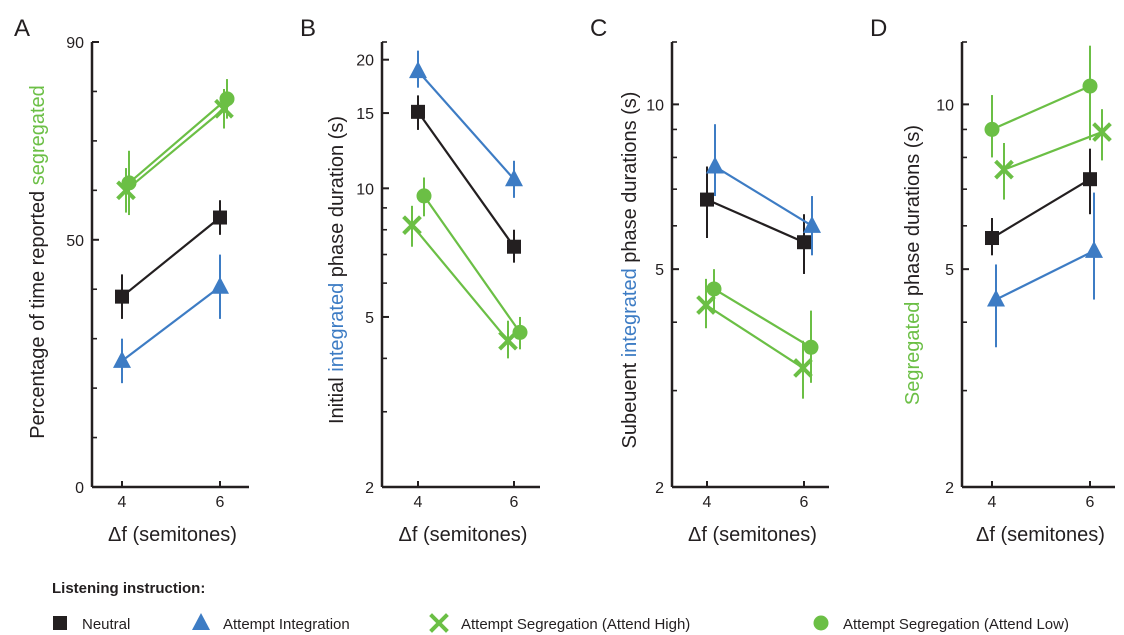  What do you see at coordinates (79, 488) in the screenshot?
I see `y-tick-label: 0` at bounding box center [79, 488].